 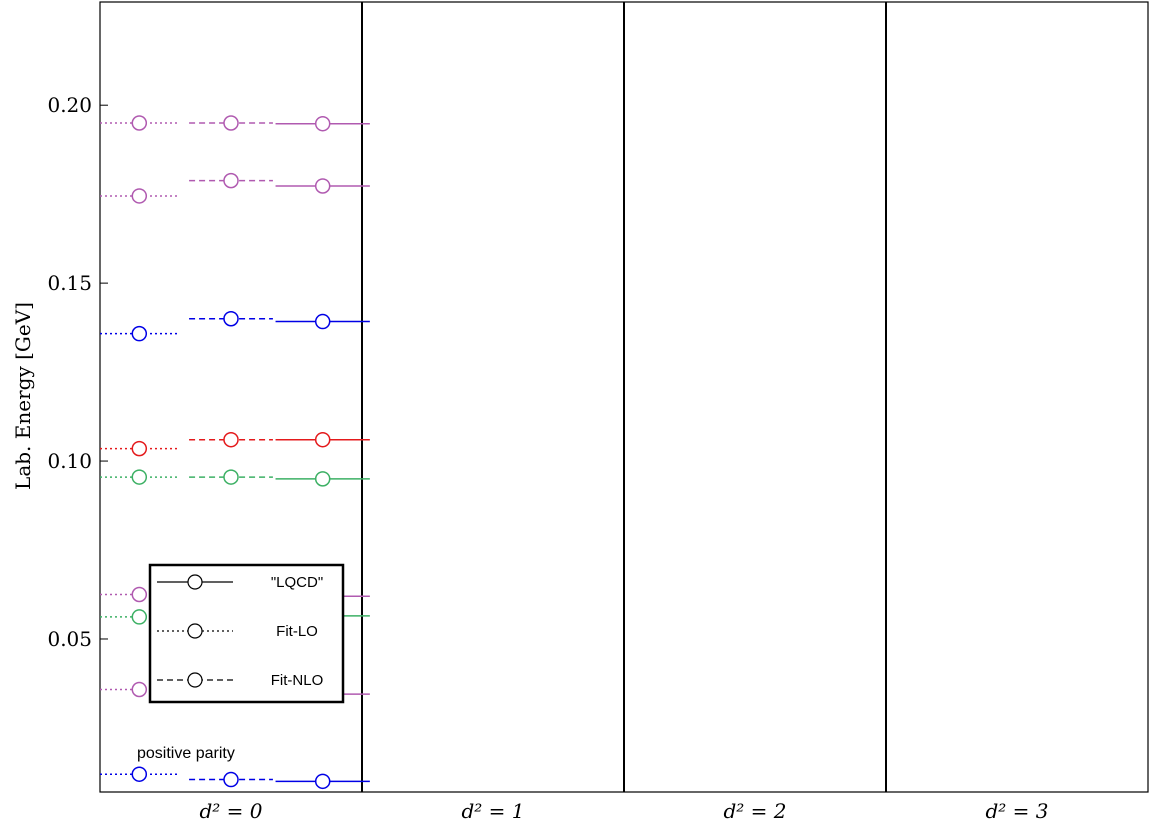 What do you see at coordinates (297, 631) in the screenshot?
I see `legend-label: Fit-LO` at bounding box center [297, 631].